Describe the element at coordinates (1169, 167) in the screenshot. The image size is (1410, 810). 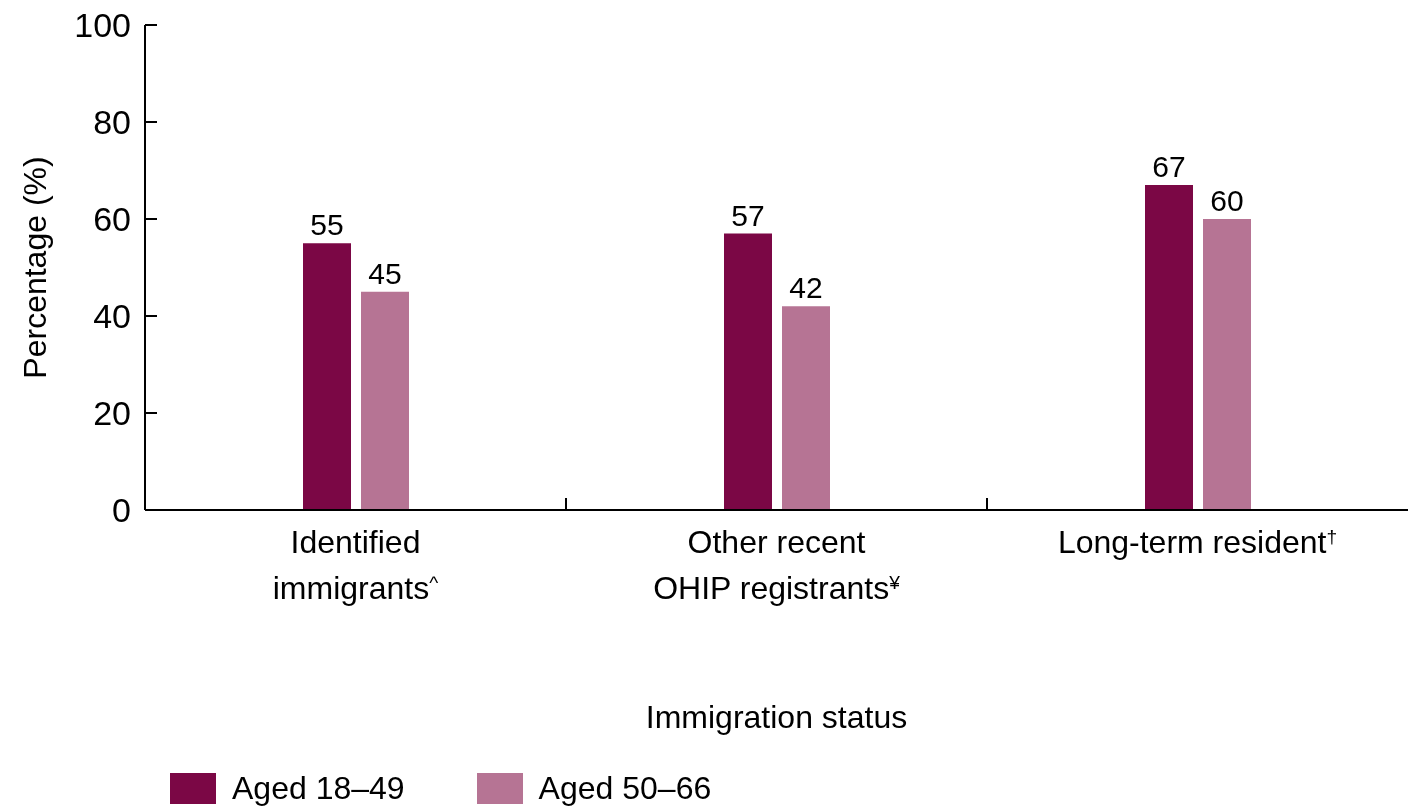
I see `data-label: 67` at that location.